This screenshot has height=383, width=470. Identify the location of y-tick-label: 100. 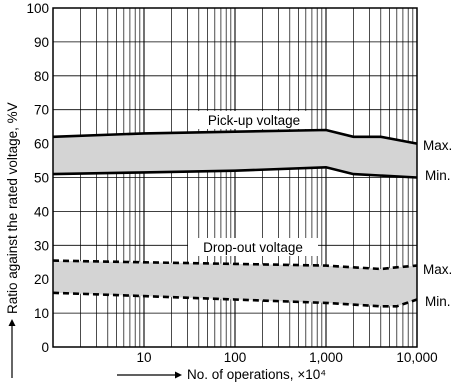
(37, 8).